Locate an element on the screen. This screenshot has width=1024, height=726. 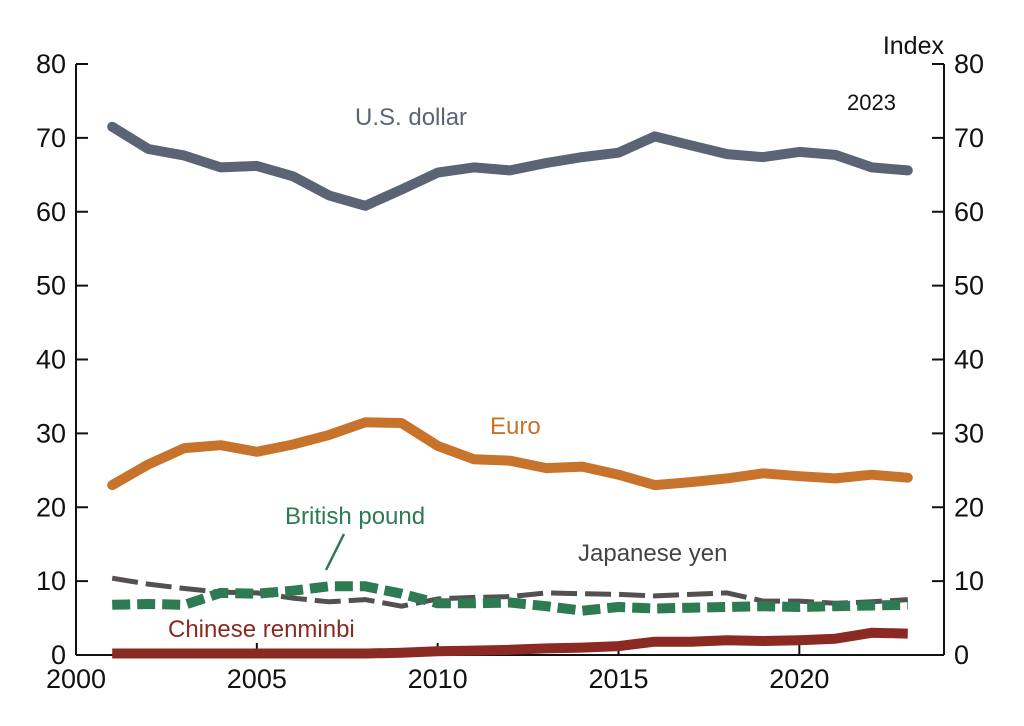
left-y-tick-label: 40 is located at coordinates (51, 360).